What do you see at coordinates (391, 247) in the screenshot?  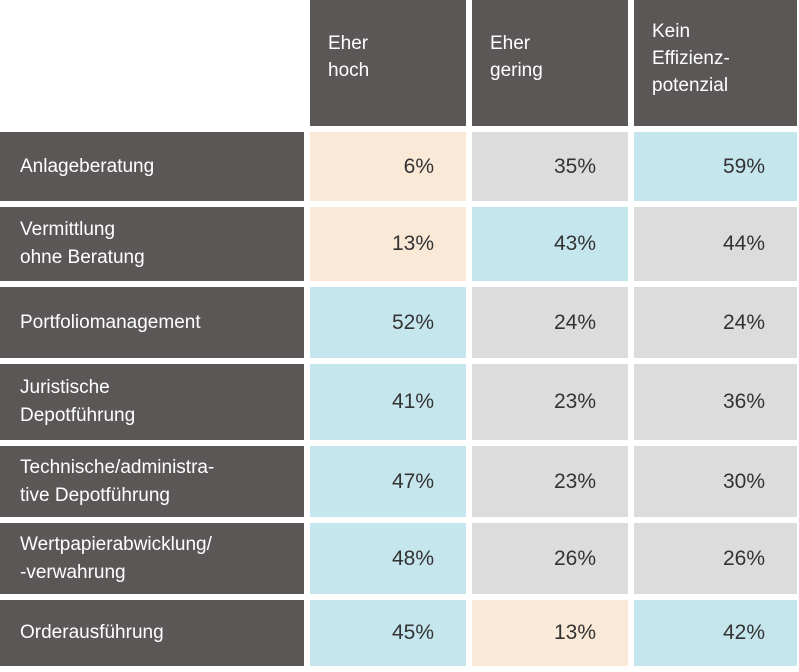 I see `value-cell-eher-hoch: 13%` at bounding box center [391, 247].